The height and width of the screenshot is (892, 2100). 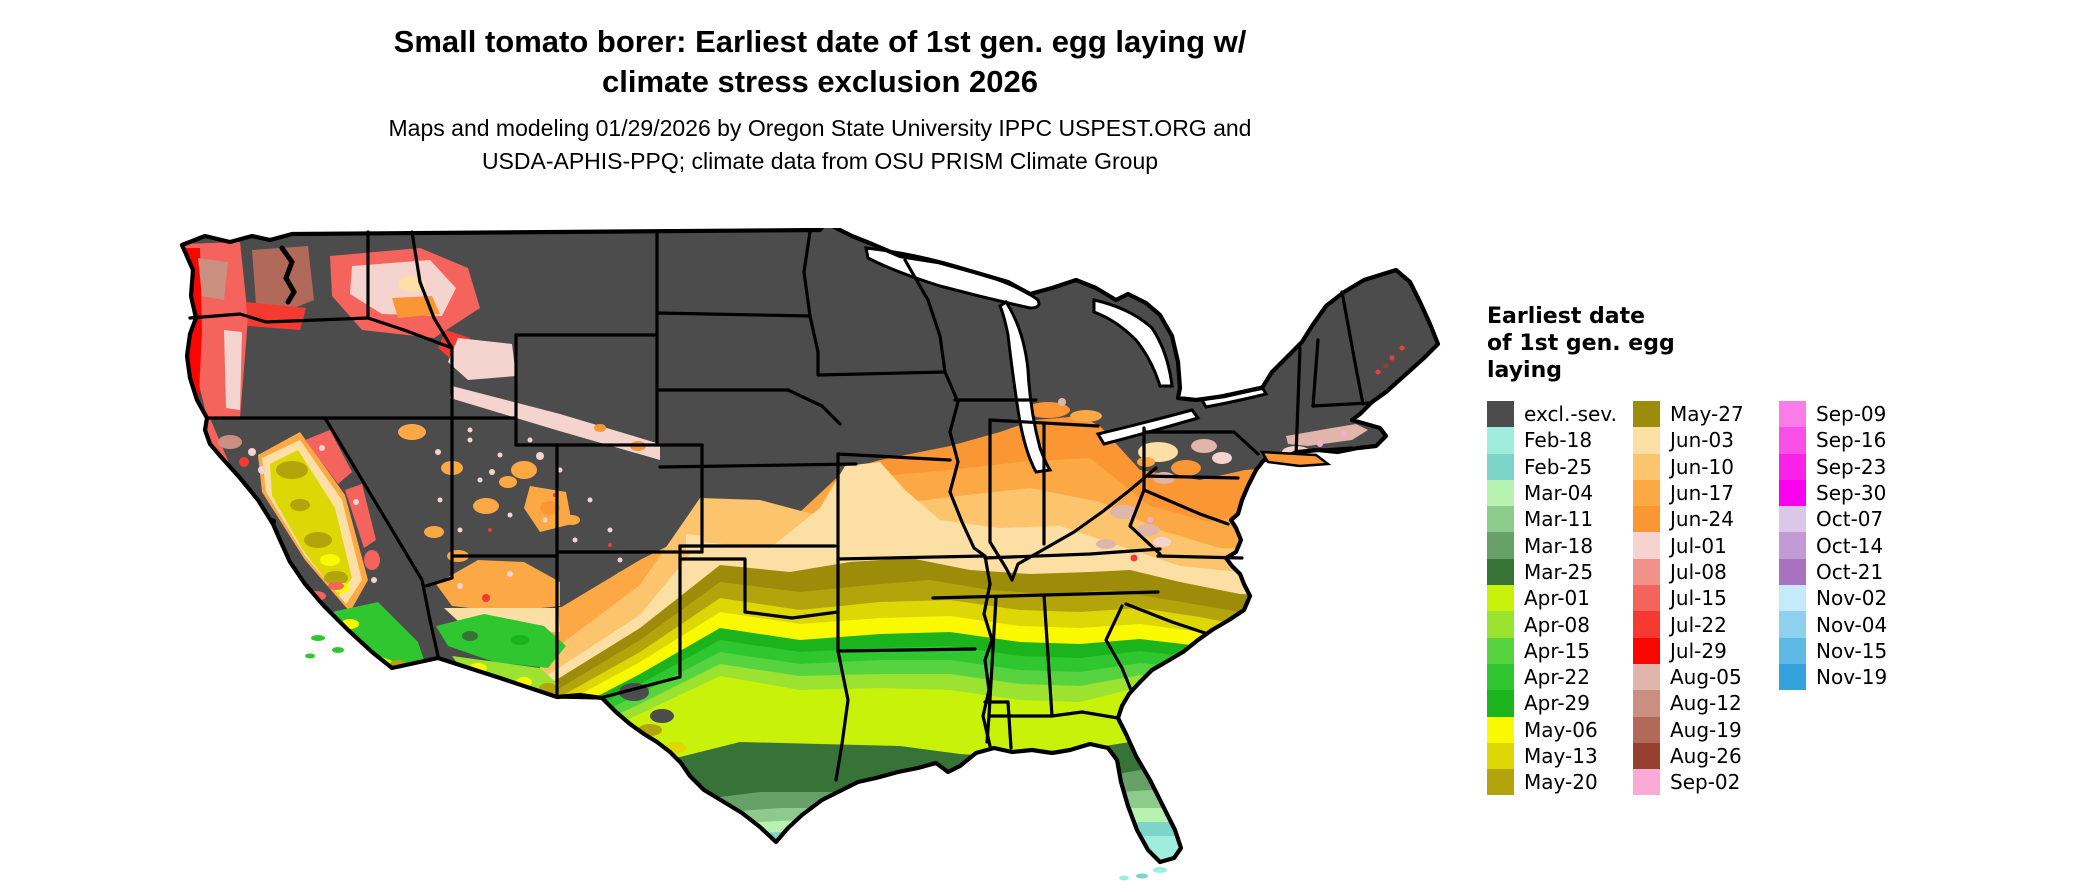 What do you see at coordinates (1500, 545) in the screenshot?
I see `legend-swatch-mar18` at bounding box center [1500, 545].